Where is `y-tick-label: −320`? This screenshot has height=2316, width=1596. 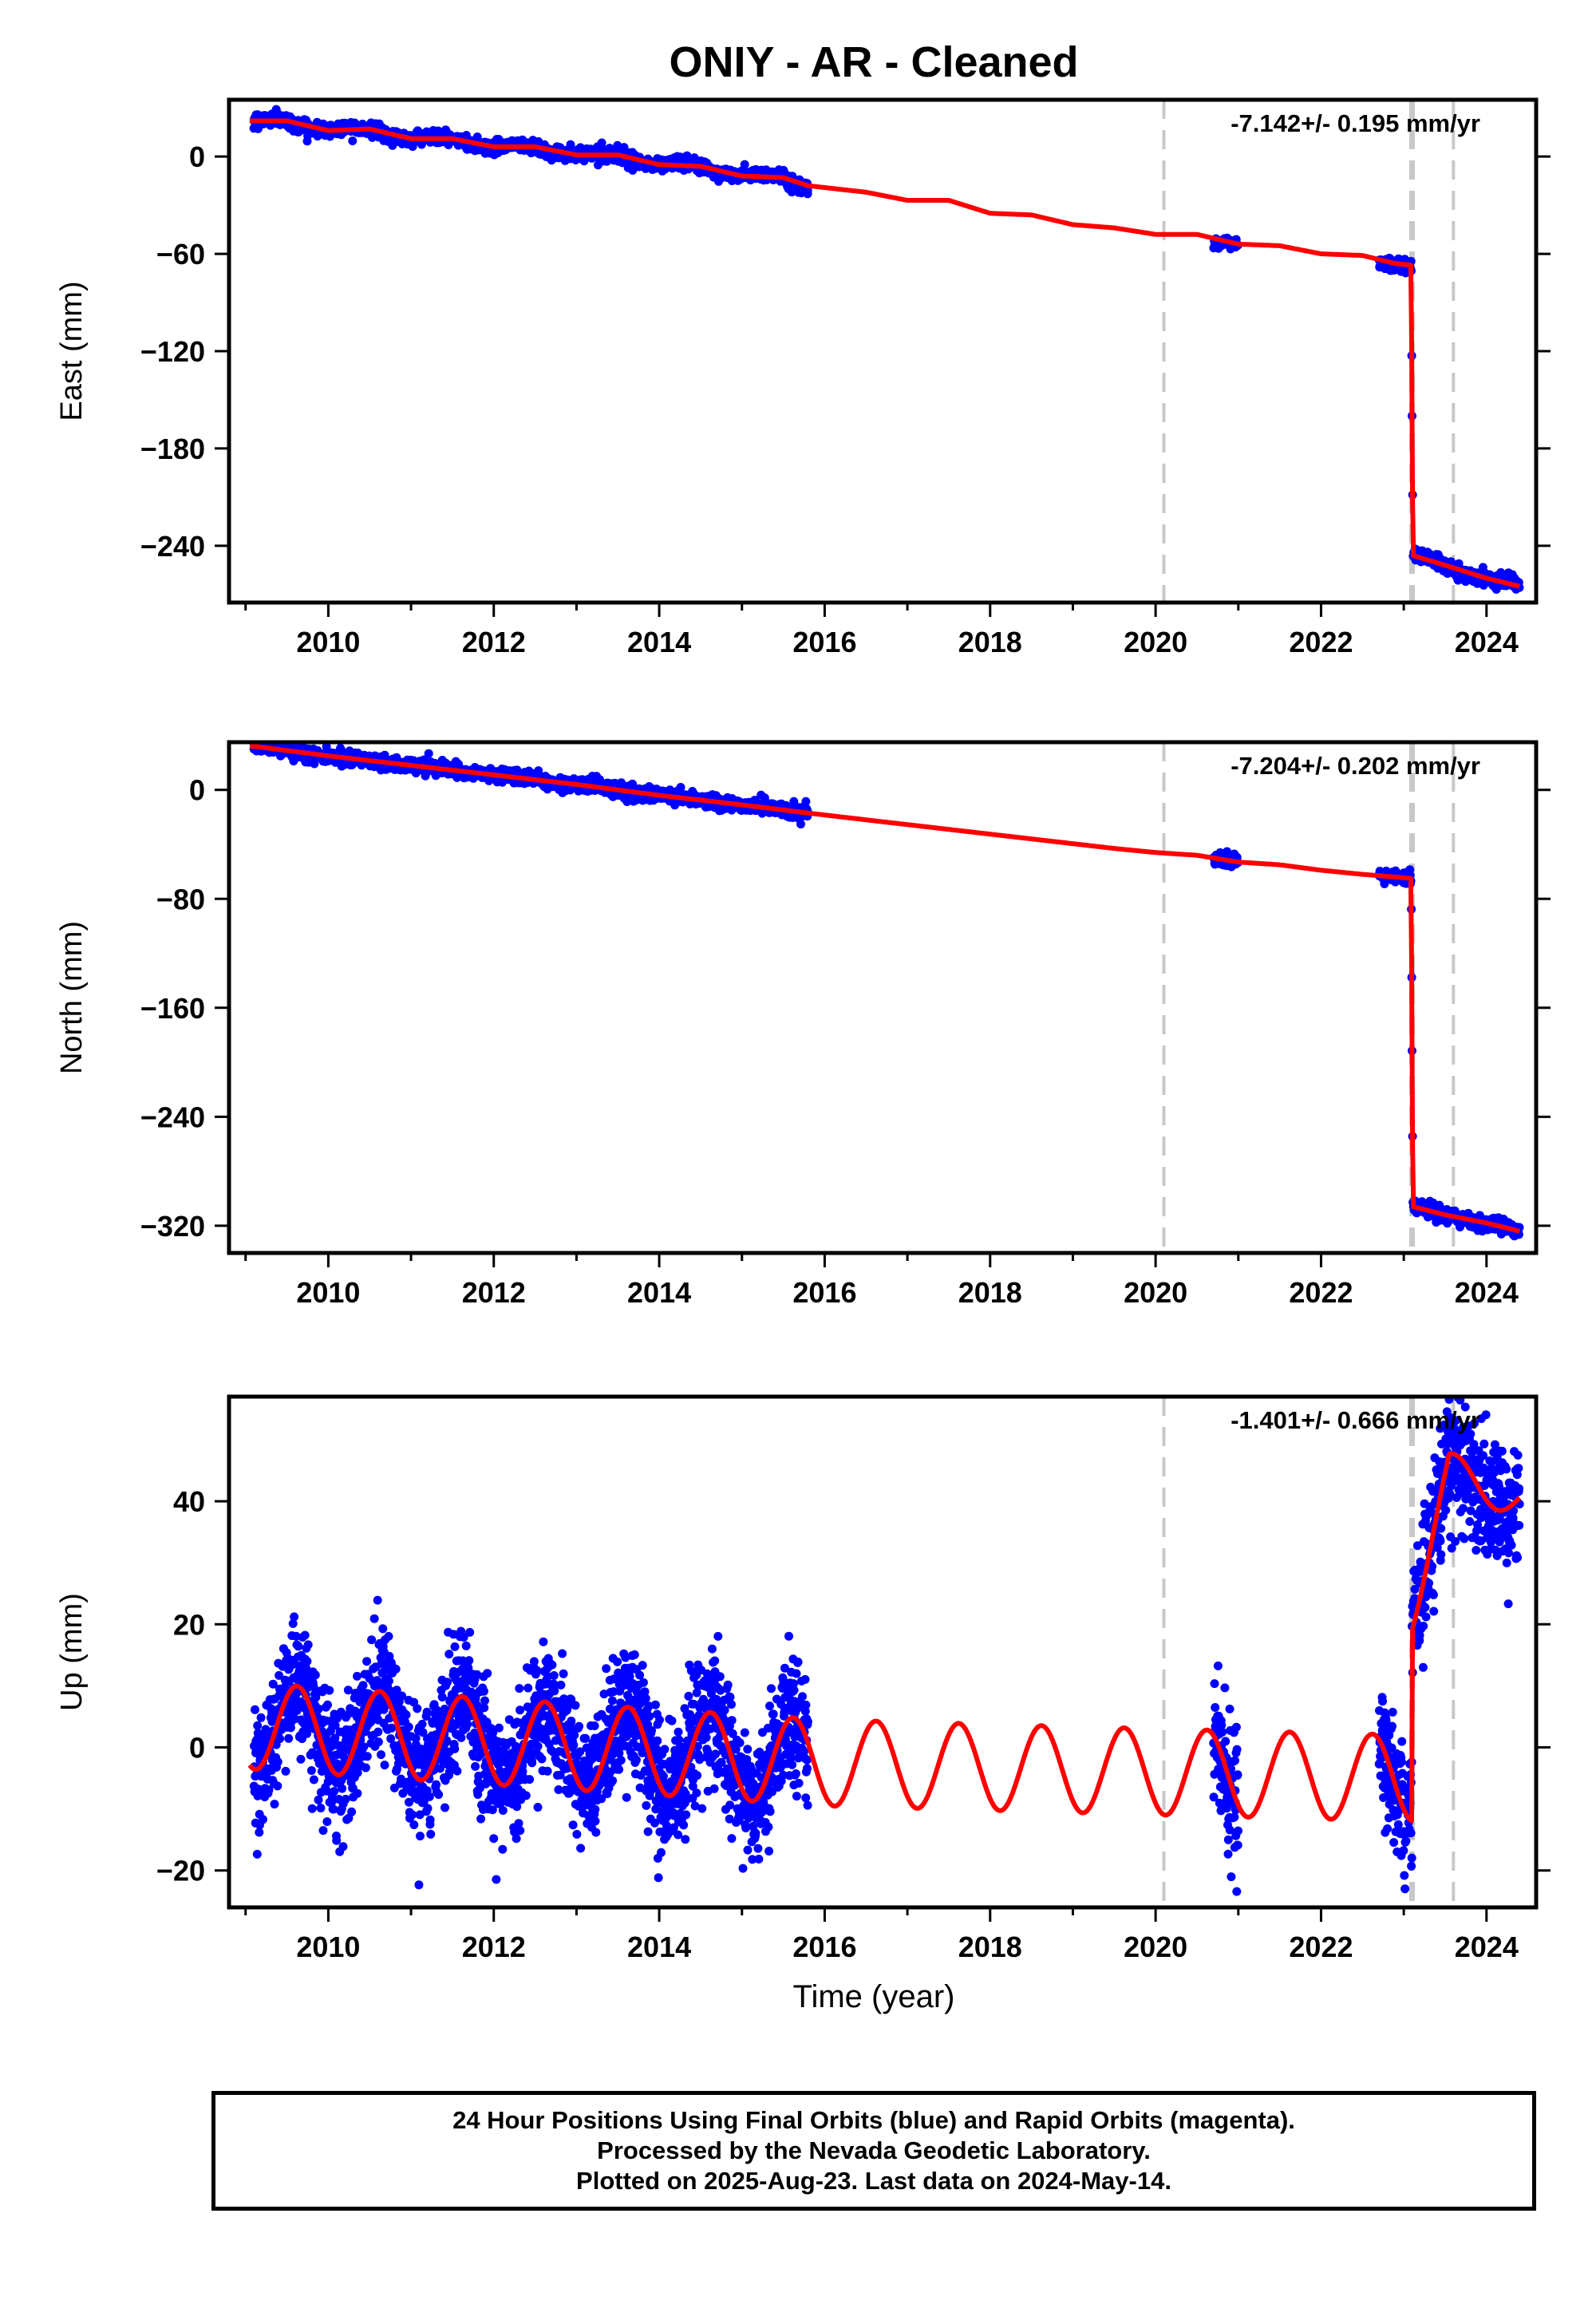
y-tick-label: −320 is located at coordinates (172, 1226).